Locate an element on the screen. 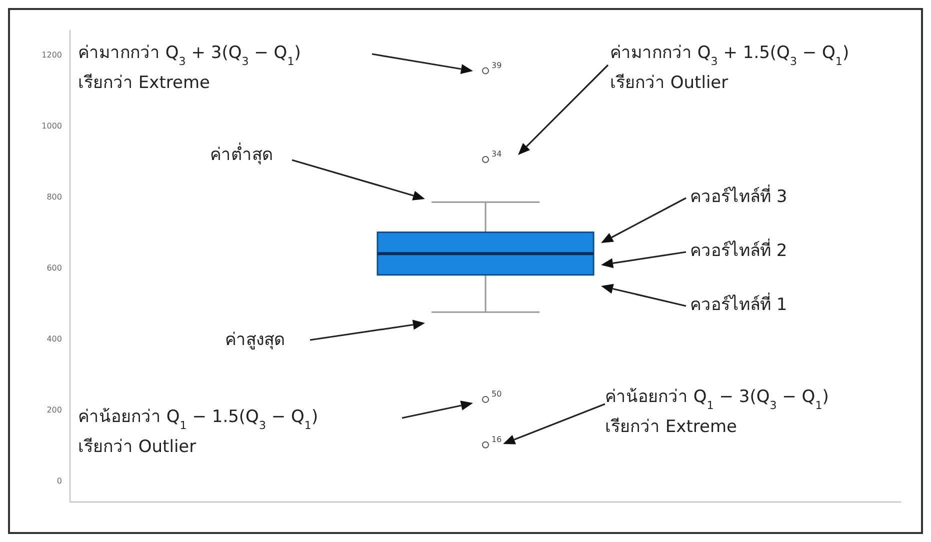  annotation: ควอร์ไทล์ที่ 3 is located at coordinates (739, 195).